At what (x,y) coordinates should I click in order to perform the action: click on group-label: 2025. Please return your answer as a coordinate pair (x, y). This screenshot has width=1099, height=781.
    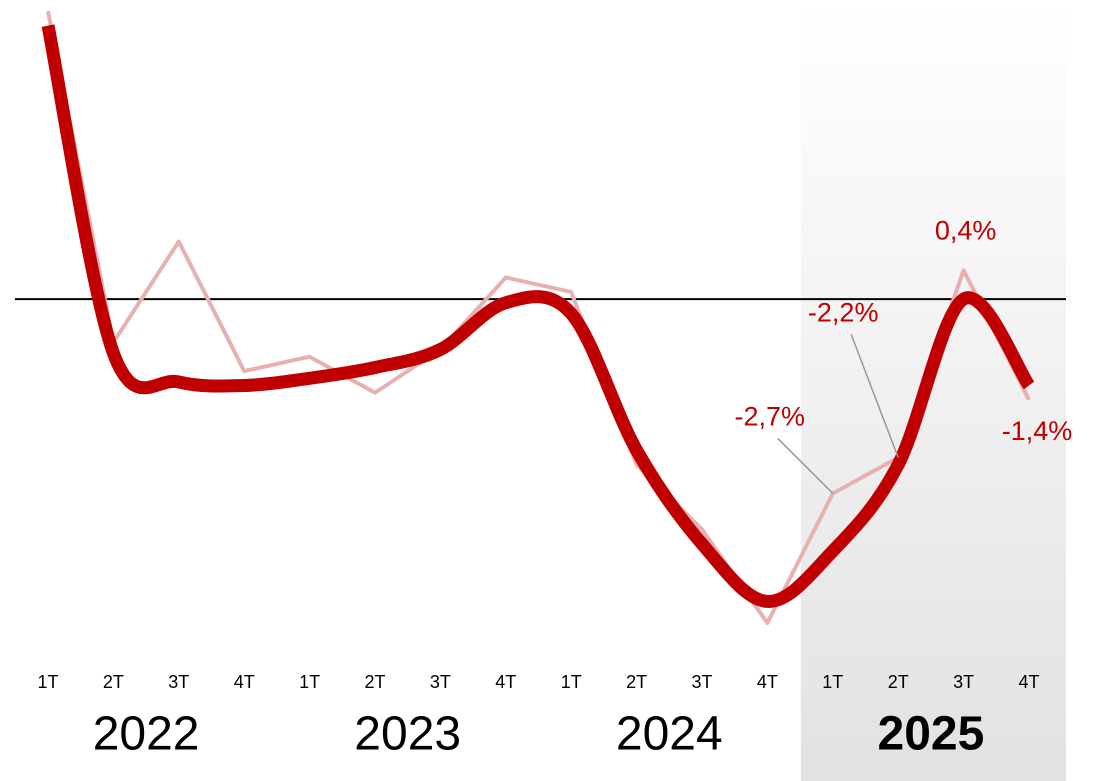
    Looking at the image, I should click on (931, 734).